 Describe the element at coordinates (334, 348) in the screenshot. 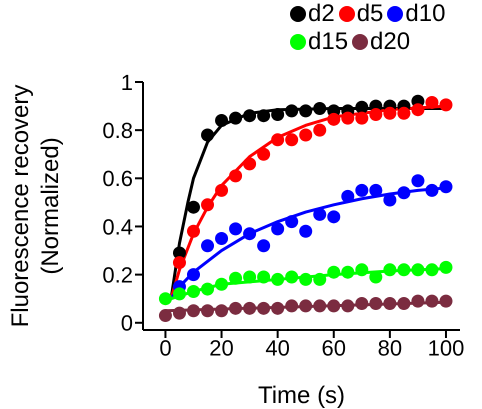

I see `x-tick-label: 60` at that location.